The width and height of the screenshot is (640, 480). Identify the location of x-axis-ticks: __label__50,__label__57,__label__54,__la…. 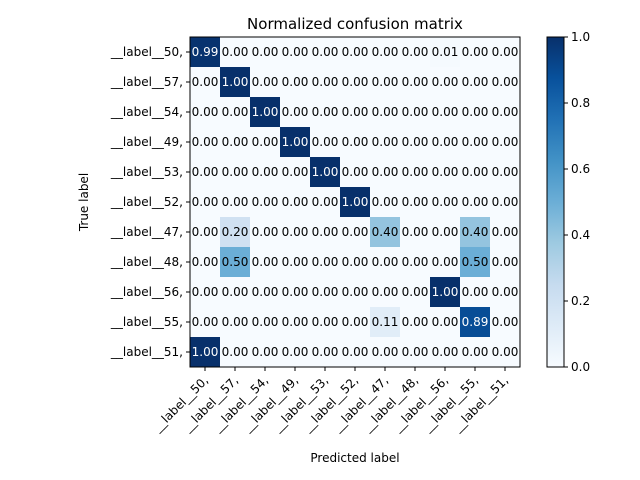
(330, 401).